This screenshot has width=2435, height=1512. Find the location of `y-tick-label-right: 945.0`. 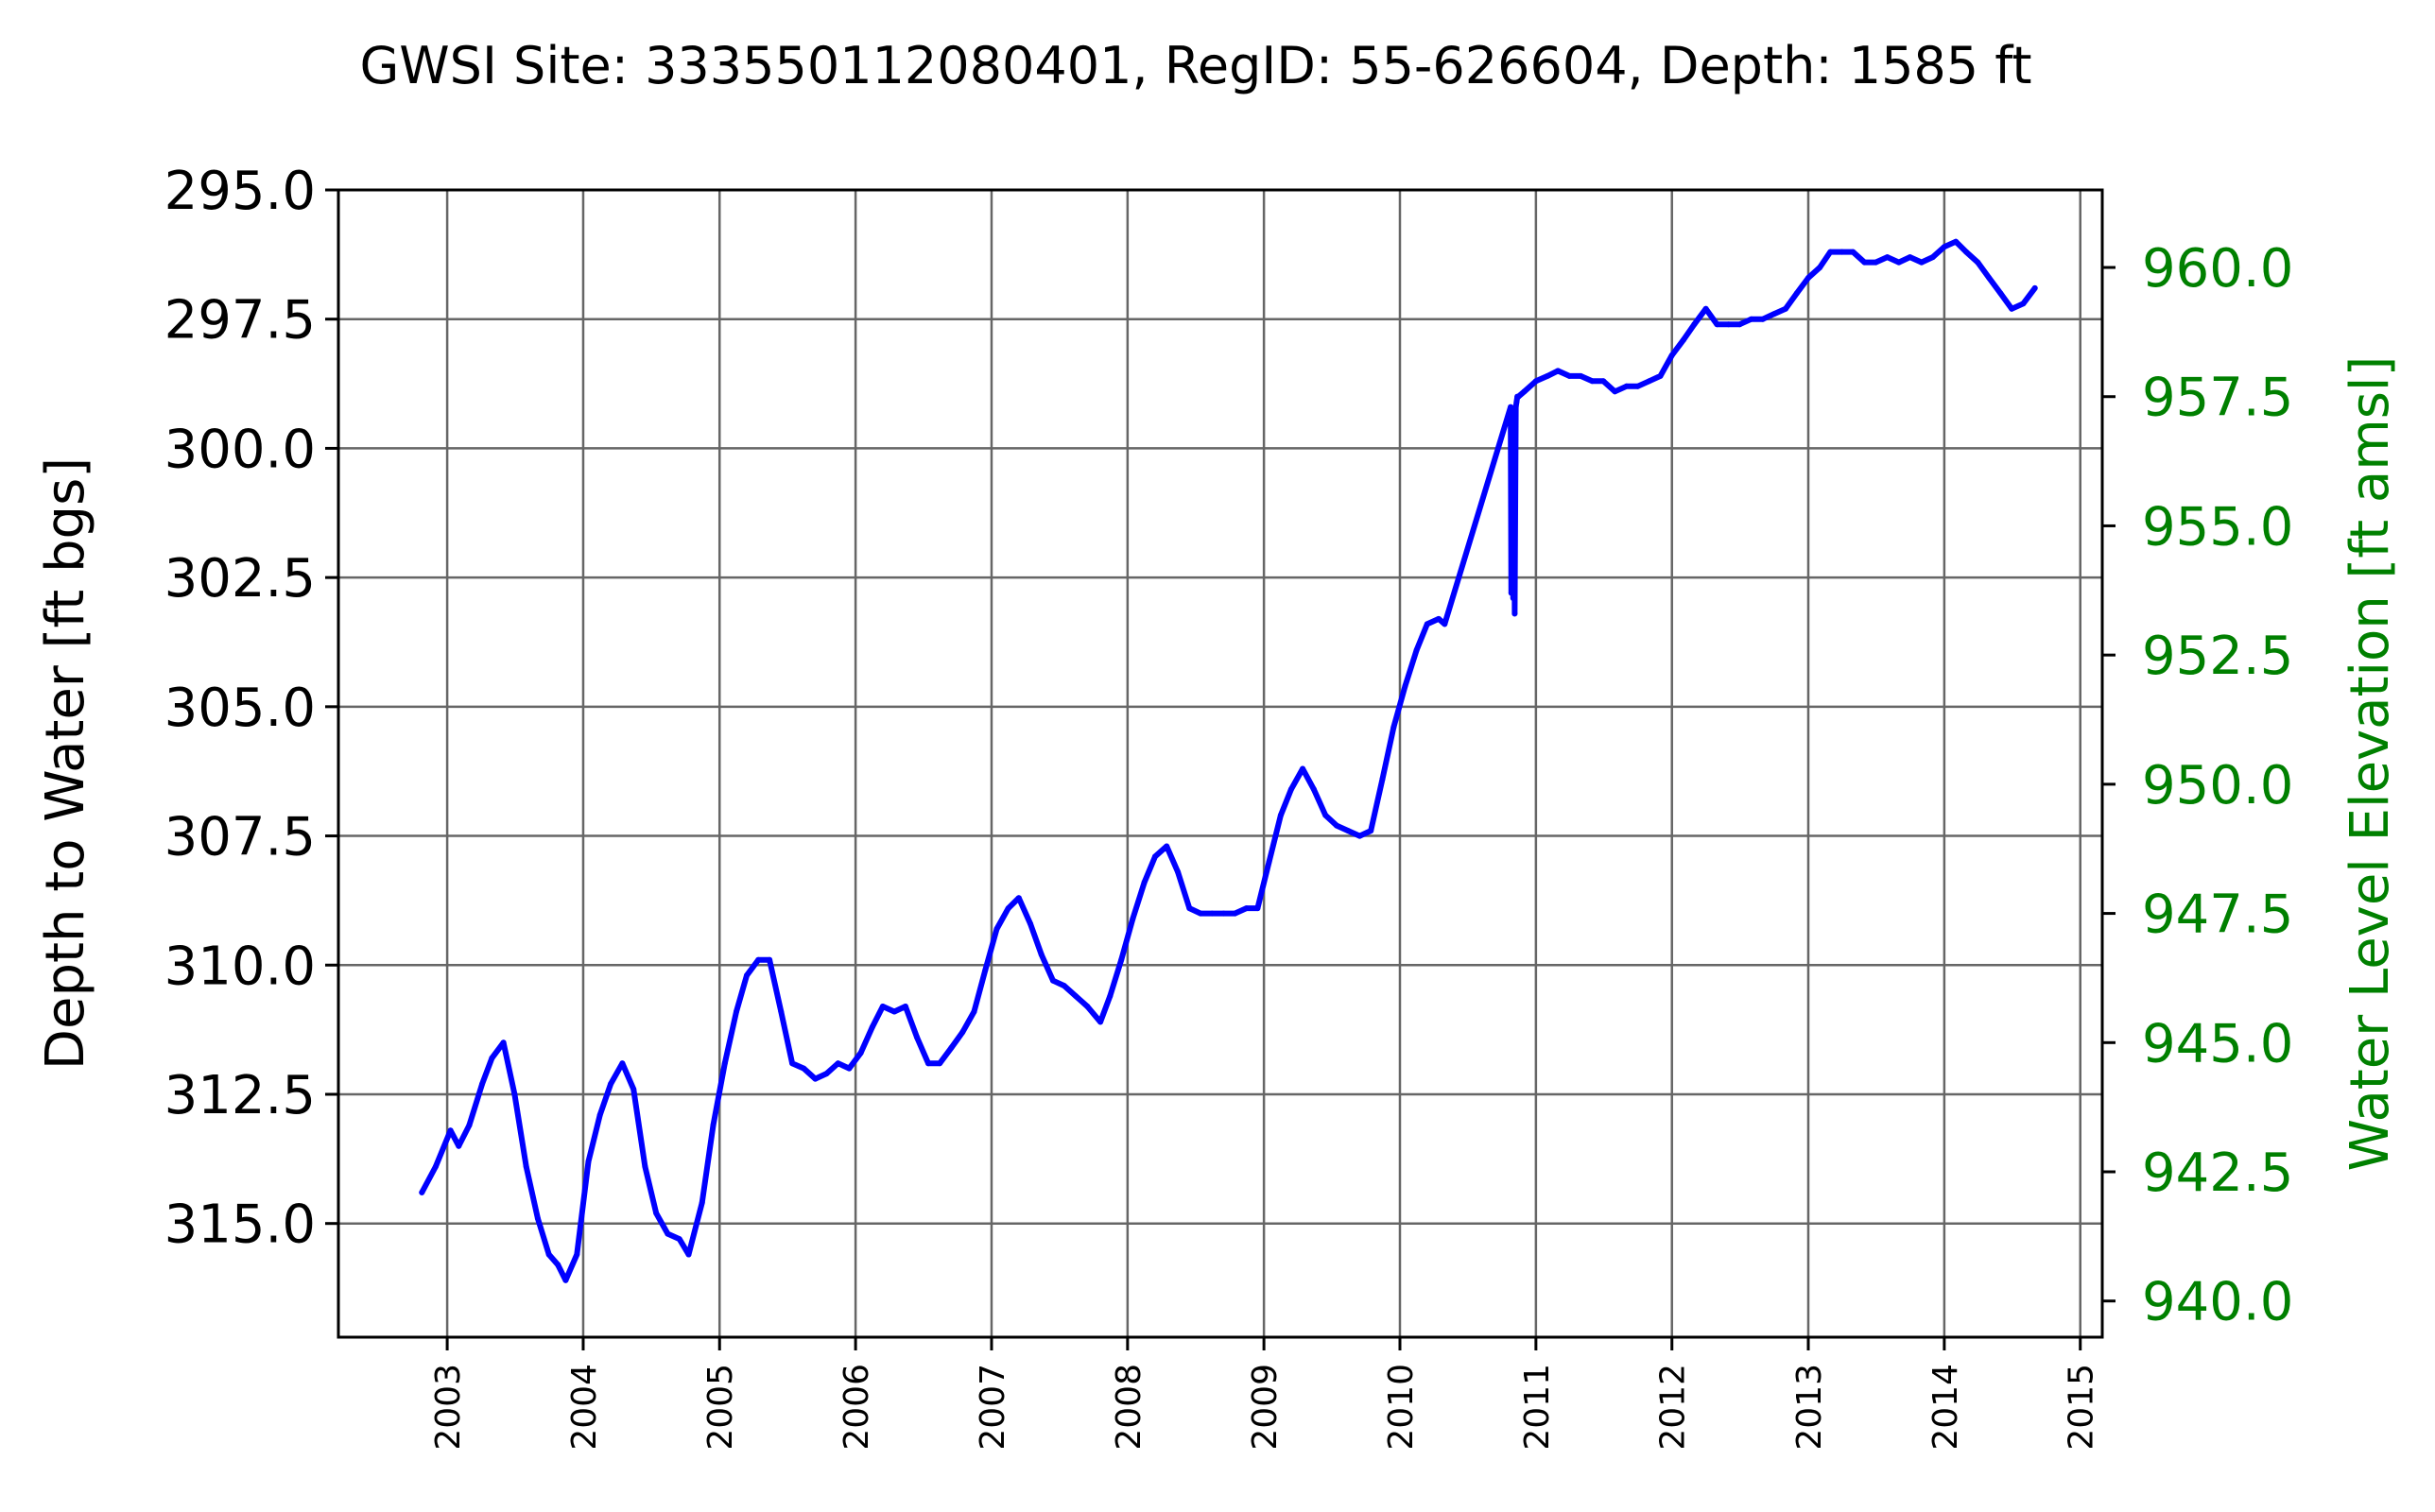

y-tick-label-right: 945.0 is located at coordinates (2217, 1043).